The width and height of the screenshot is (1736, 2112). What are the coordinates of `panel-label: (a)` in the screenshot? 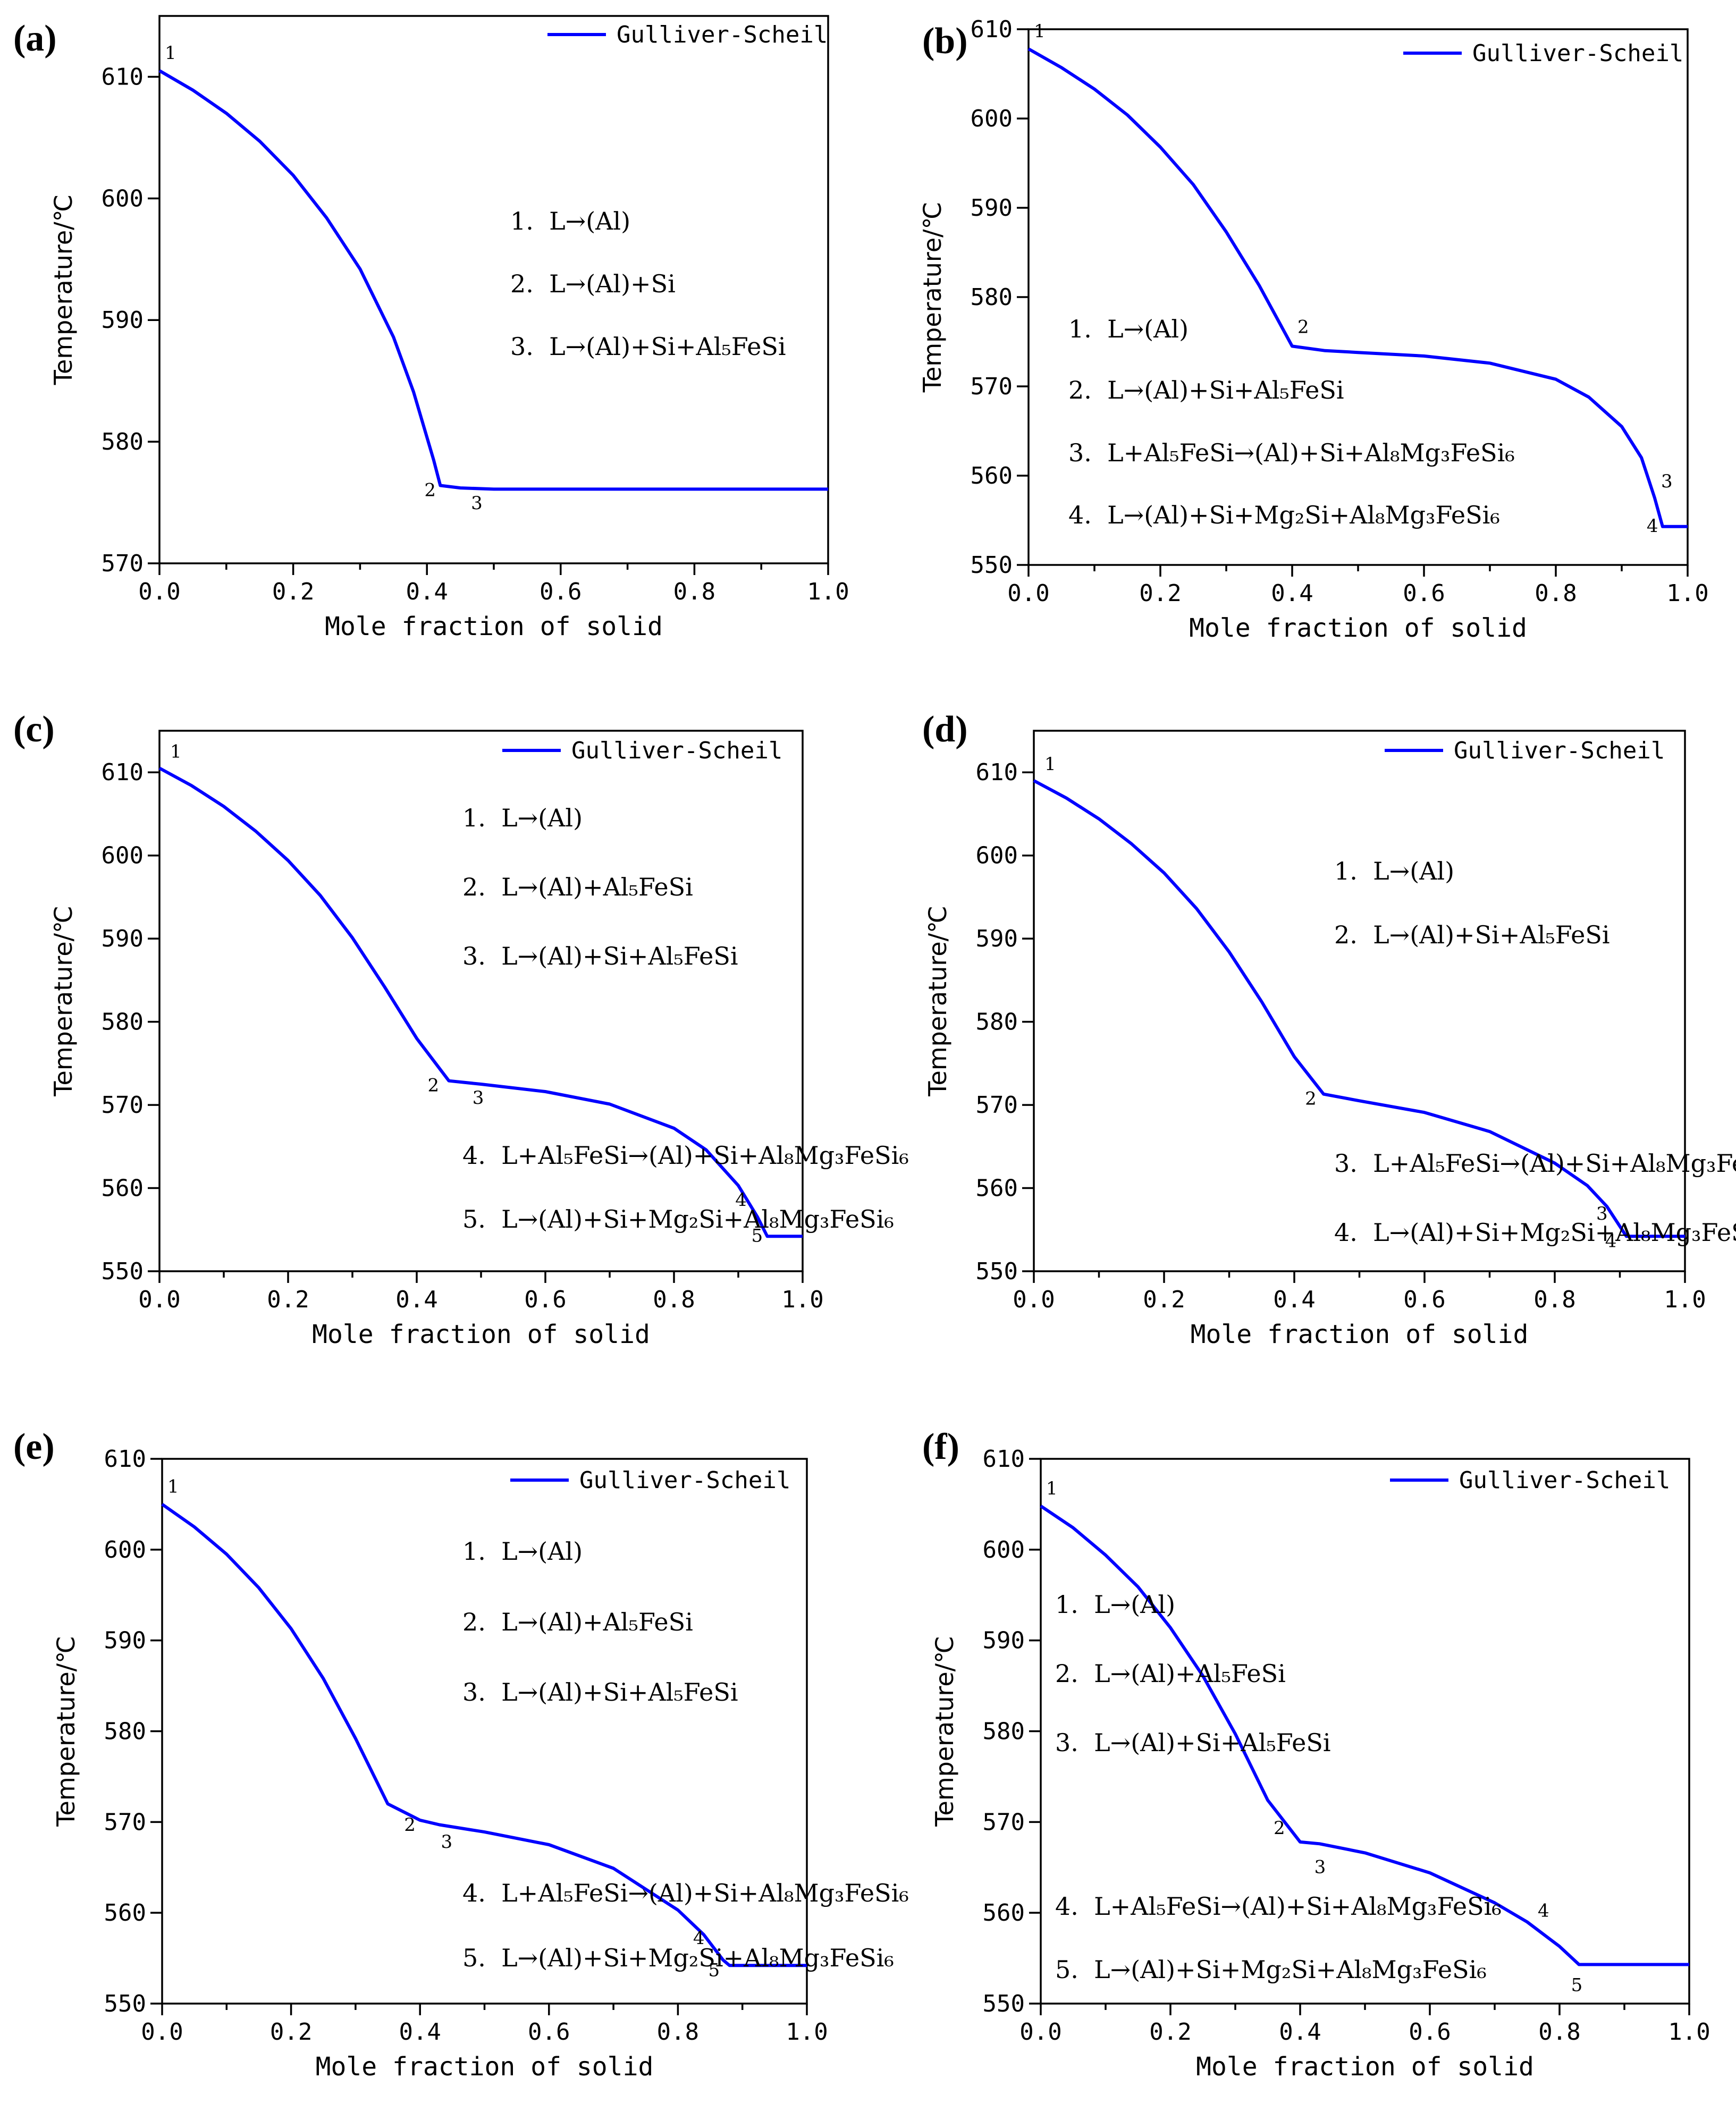 It's located at (35, 38).